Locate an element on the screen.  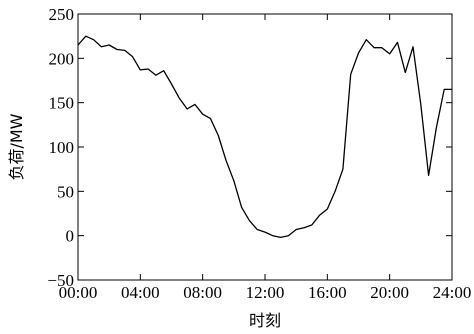
x-tick-label: 08:00 is located at coordinates (202, 292).